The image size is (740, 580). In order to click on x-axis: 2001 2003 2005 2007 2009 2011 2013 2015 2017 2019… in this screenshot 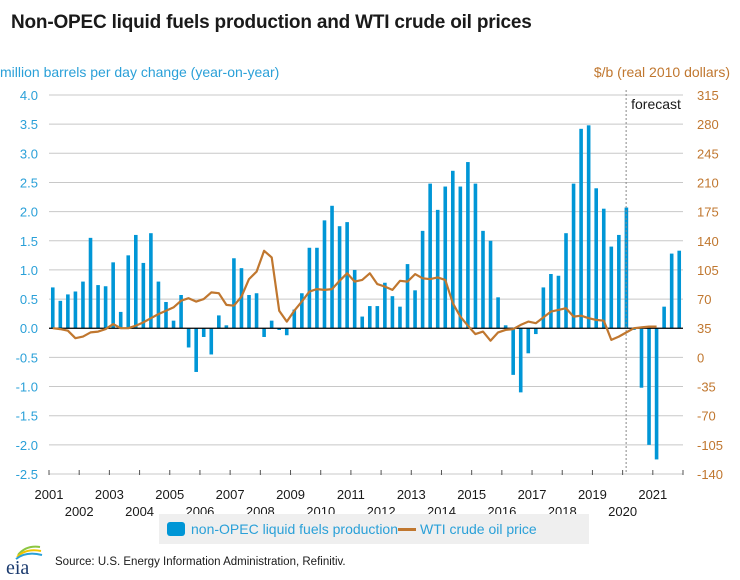, I will do `click(359, 494)`.